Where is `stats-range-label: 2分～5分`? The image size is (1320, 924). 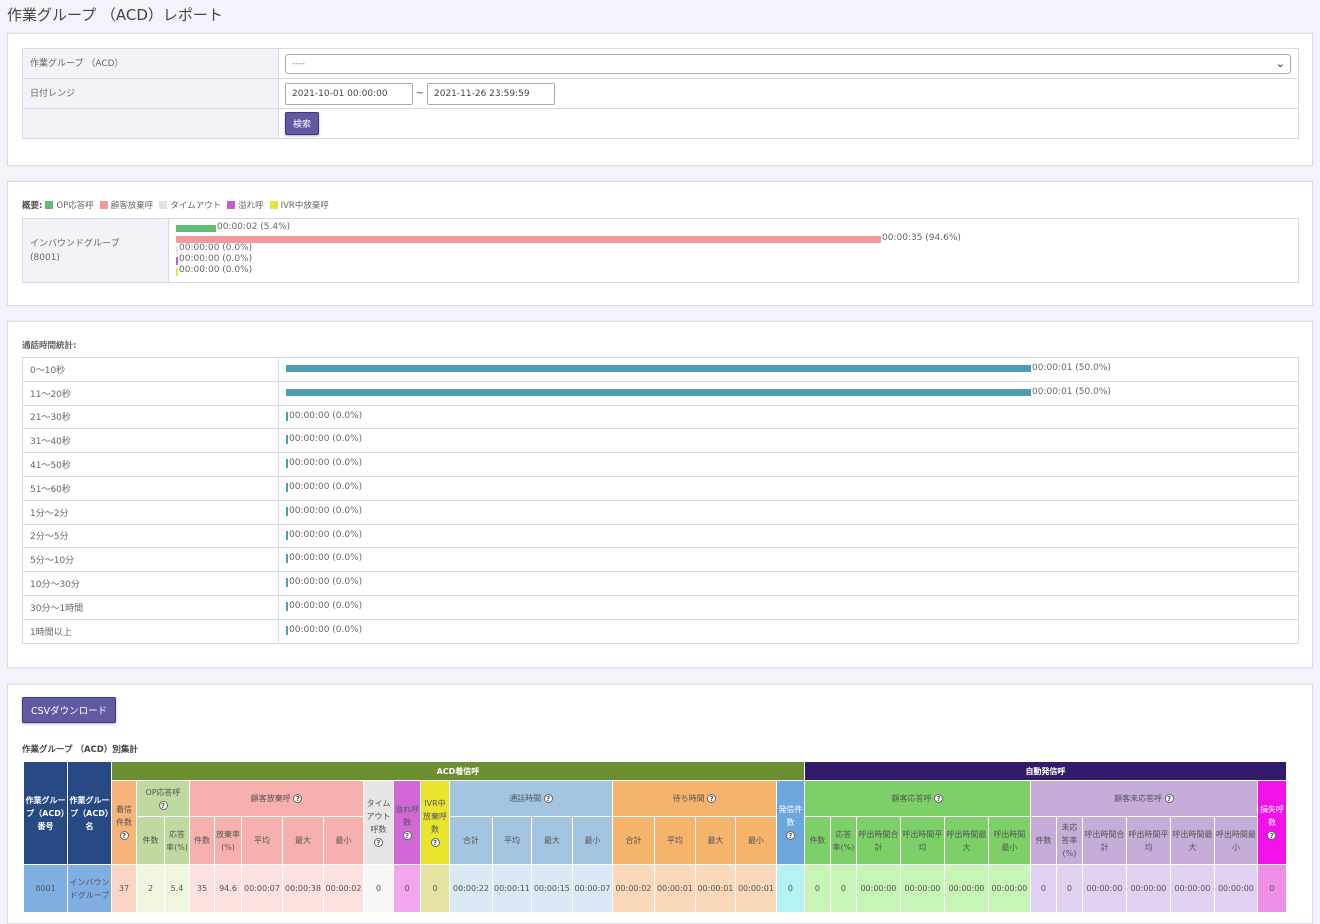
stats-range-label: 2分～5分 is located at coordinates (150, 536).